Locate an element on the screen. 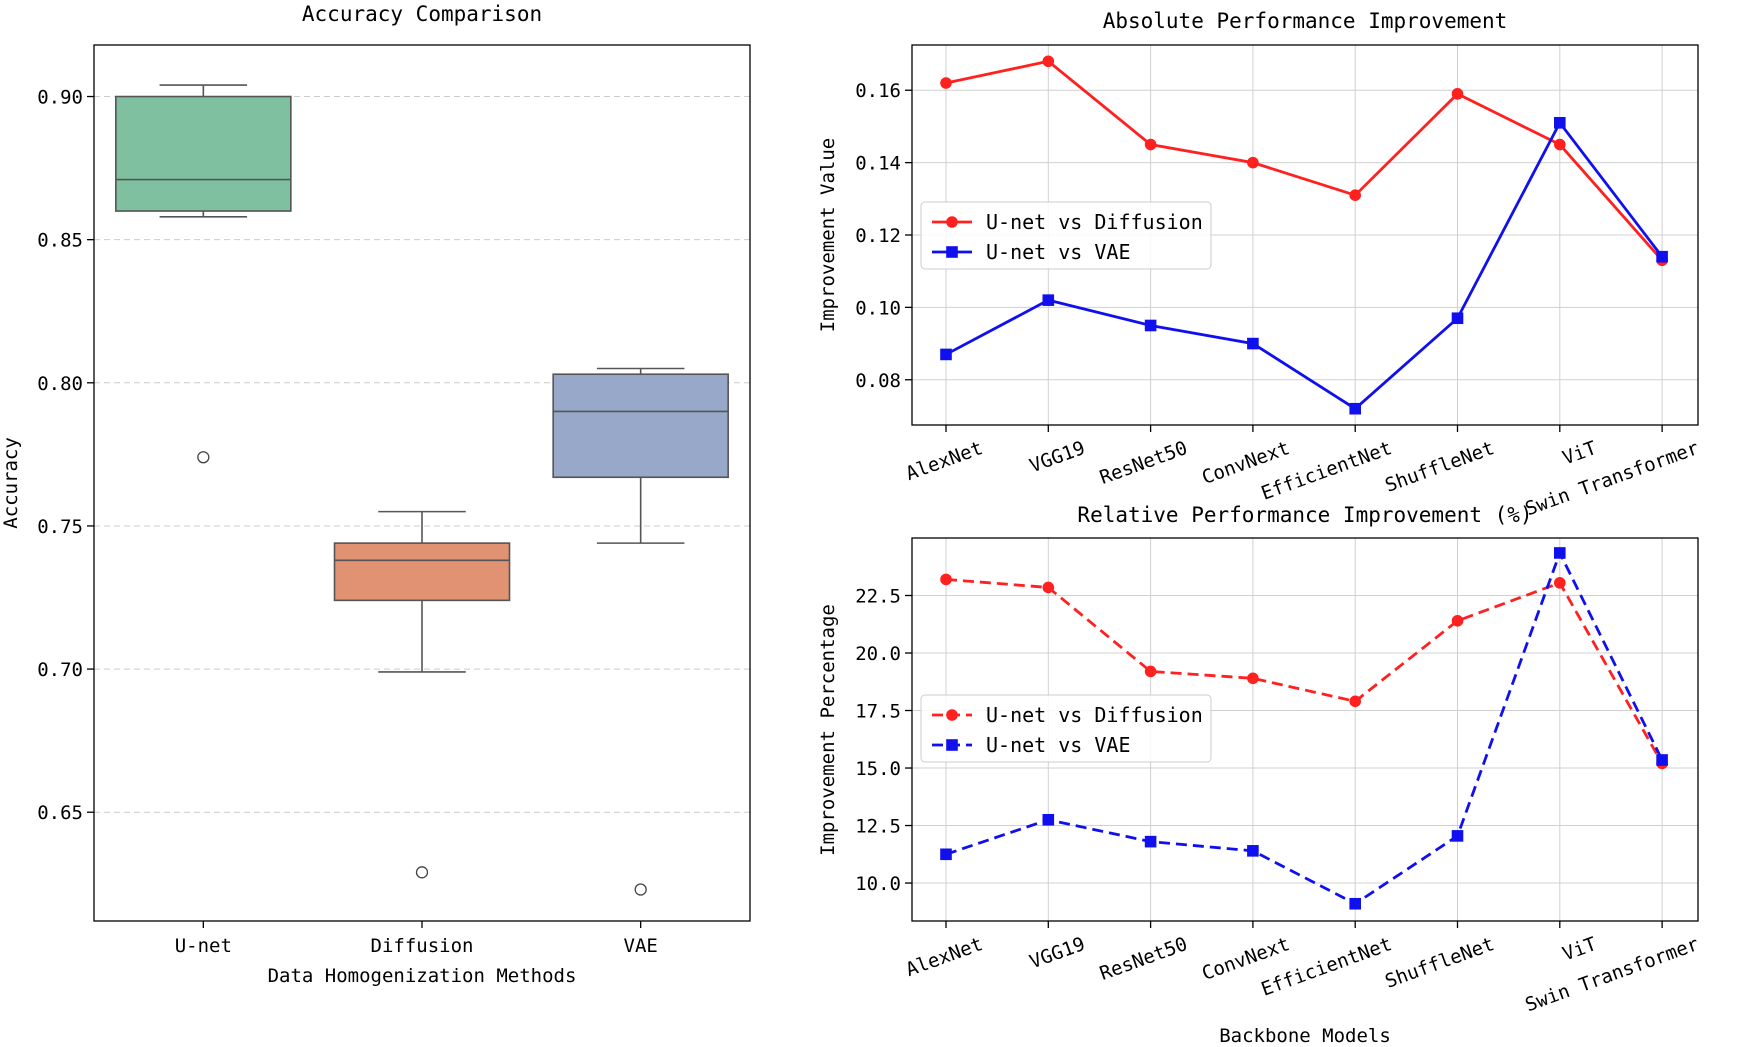 The image size is (1750, 1047). p3-ytick-label: 20.0 is located at coordinates (878, 654).